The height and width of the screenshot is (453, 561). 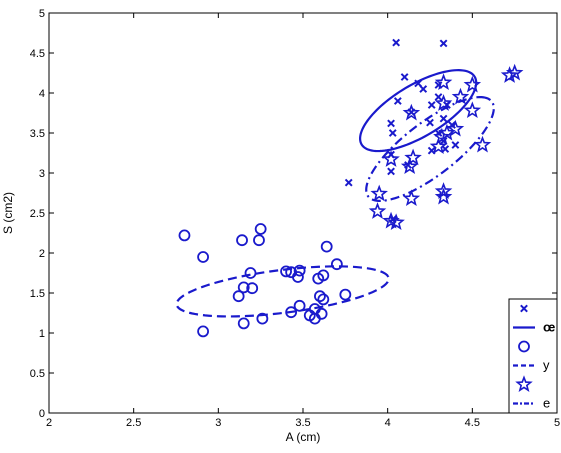 What do you see at coordinates (42, 414) in the screenshot?
I see `y-tick-label: 0` at bounding box center [42, 414].